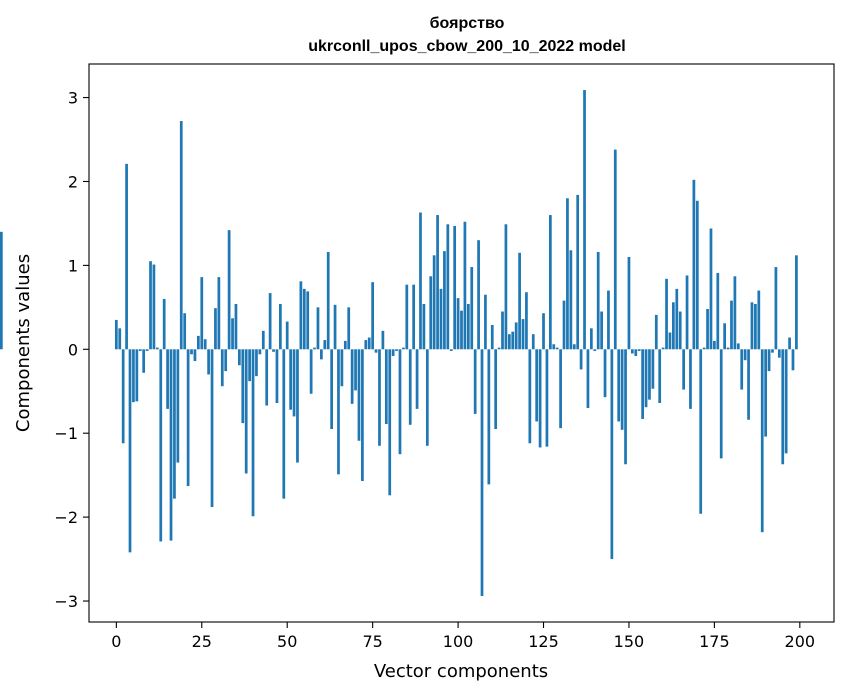 This screenshot has height=696, width=847. I want to click on chart-title-line2: ukrconll_upos_cbow_200_10_2022 model, so click(466, 46).